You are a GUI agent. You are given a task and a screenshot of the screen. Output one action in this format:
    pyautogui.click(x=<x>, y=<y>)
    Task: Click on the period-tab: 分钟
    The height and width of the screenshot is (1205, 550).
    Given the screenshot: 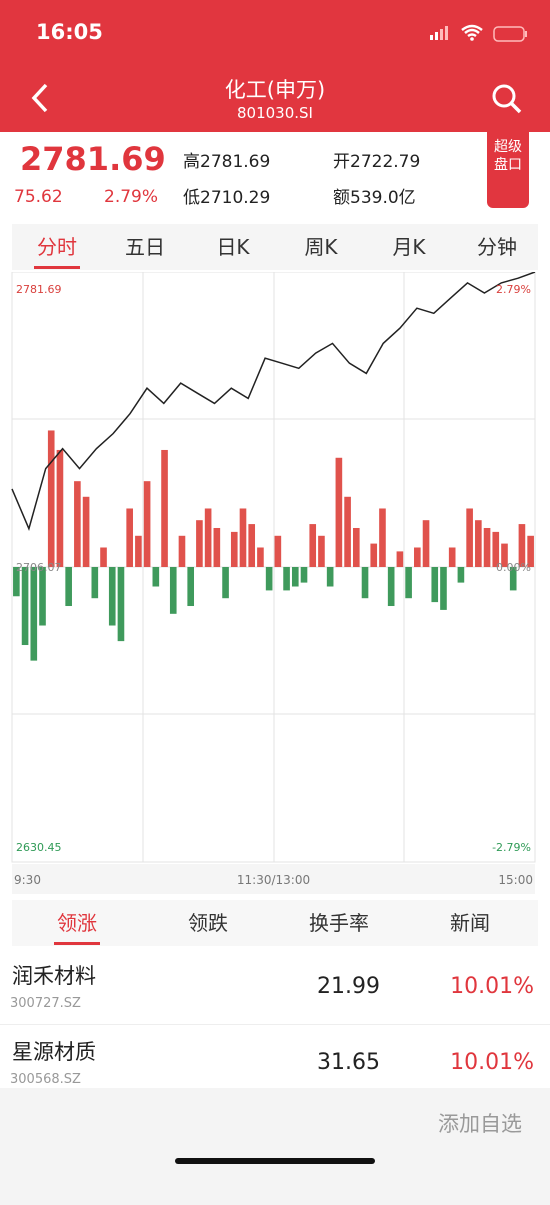 What is the action you would take?
    pyautogui.click(x=497, y=247)
    